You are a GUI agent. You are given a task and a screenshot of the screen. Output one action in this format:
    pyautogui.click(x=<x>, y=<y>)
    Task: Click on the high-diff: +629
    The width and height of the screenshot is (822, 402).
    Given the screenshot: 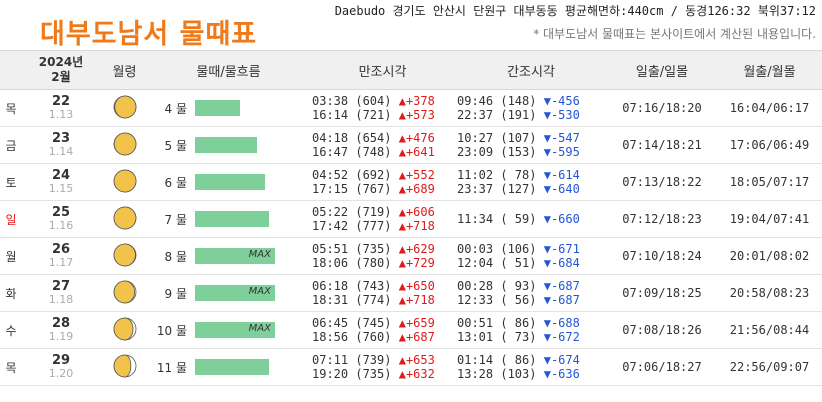 What is the action you would take?
    pyautogui.click(x=420, y=249)
    